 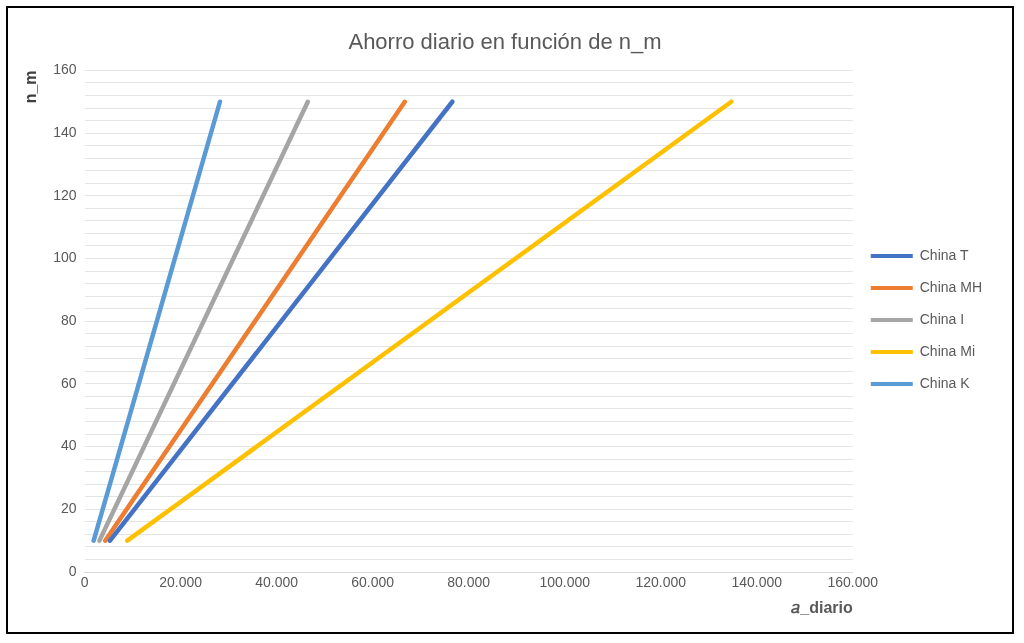 I want to click on y-tick-label: 160, so click(x=65, y=69).